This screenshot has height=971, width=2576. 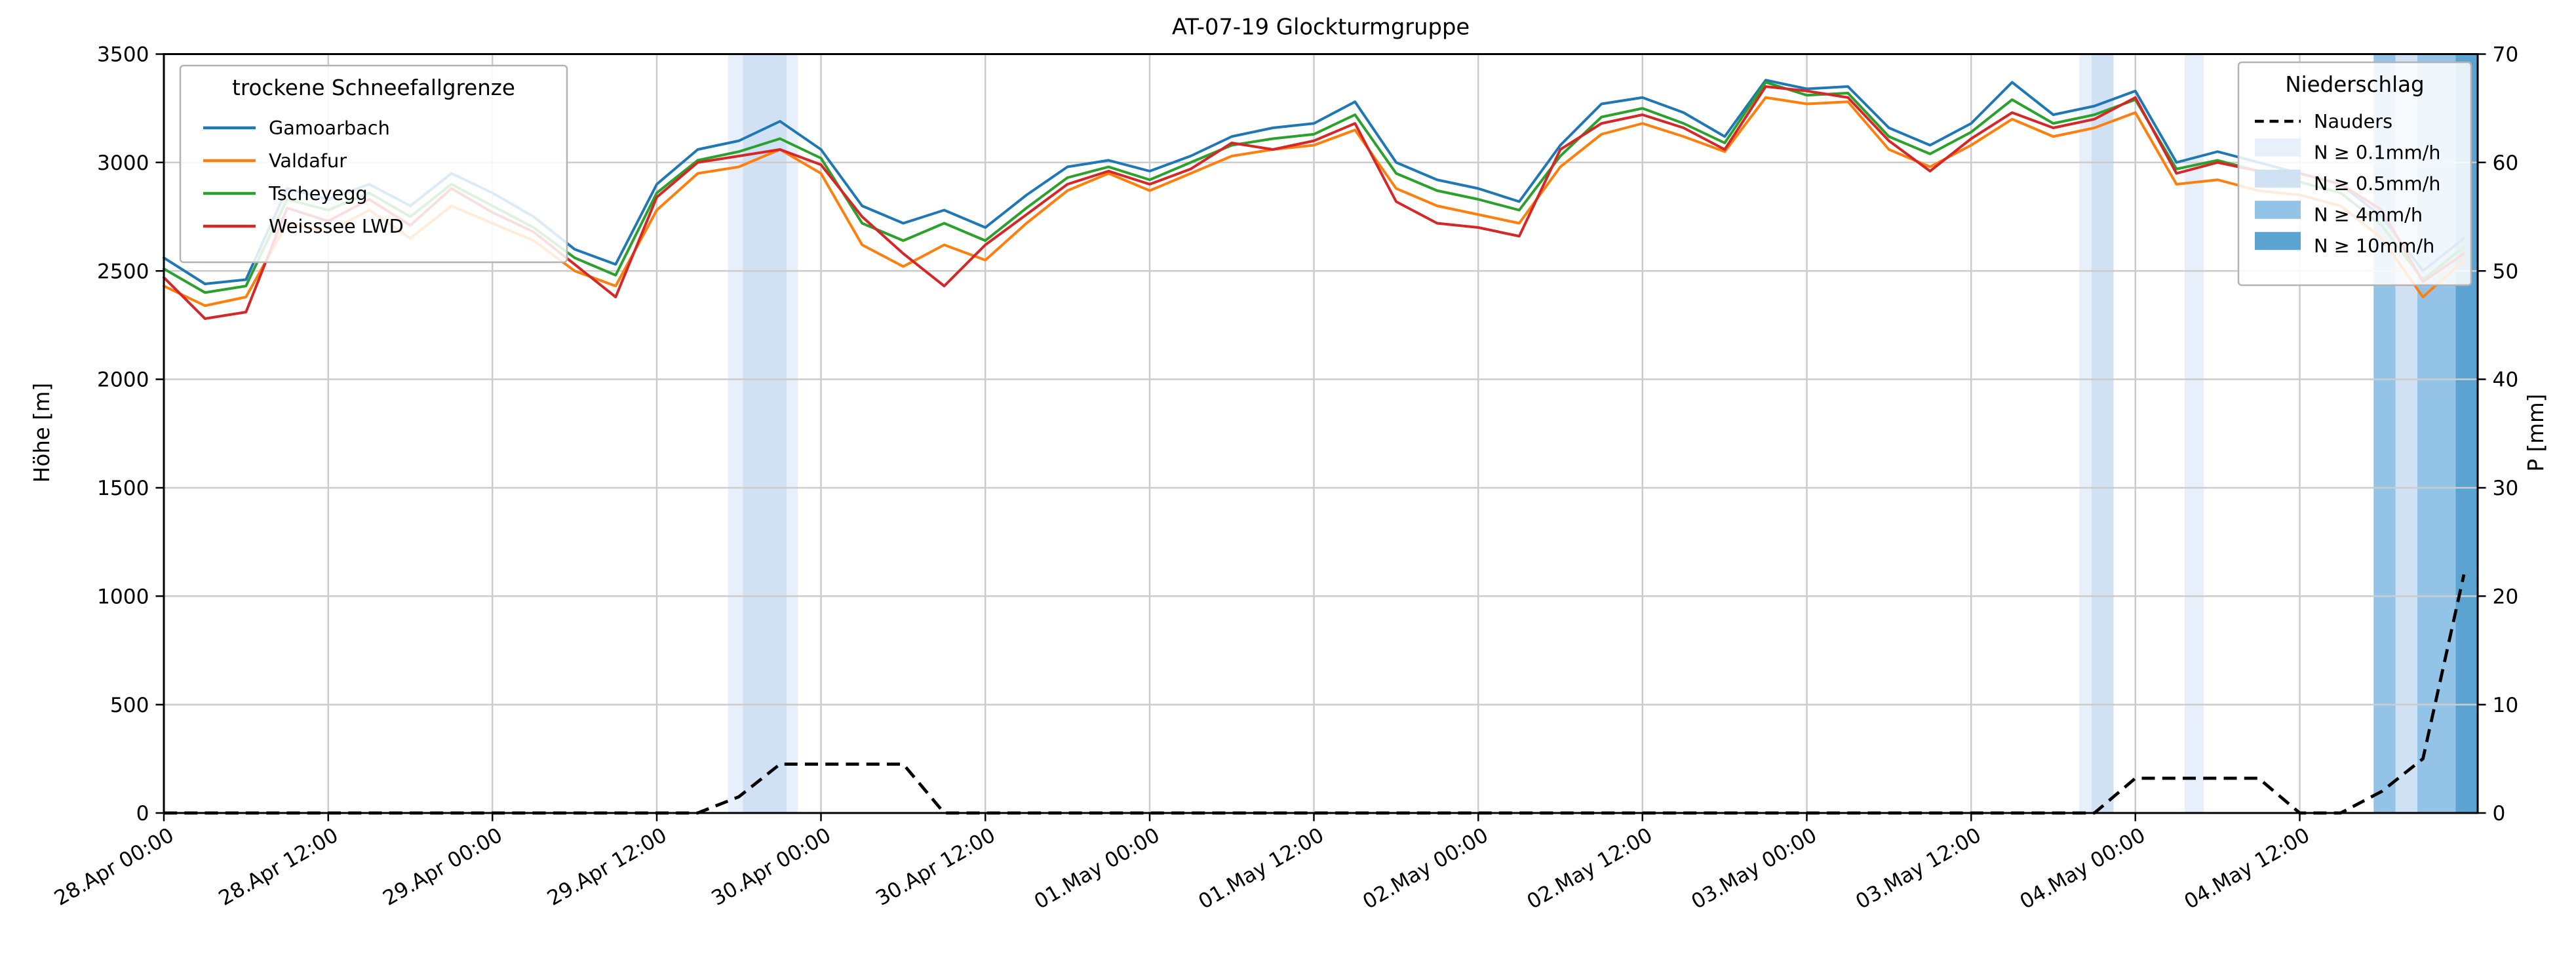 What do you see at coordinates (318, 193) in the screenshot?
I see `legend-entry-tscheyegg: Tscheyegg` at bounding box center [318, 193].